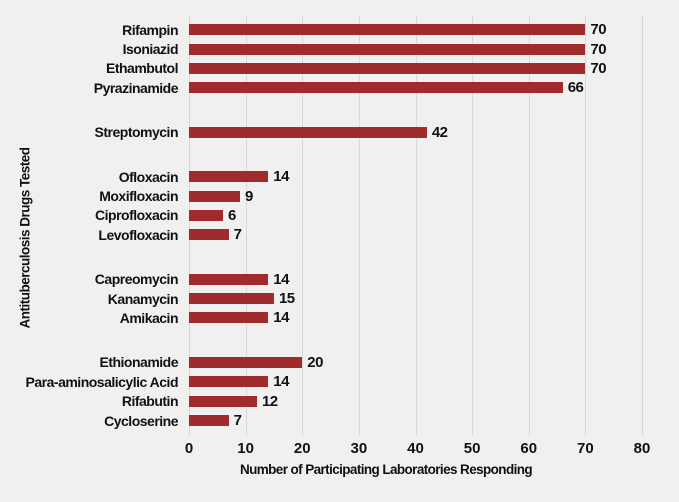  What do you see at coordinates (248, 196) in the screenshot?
I see `bar-value: 9` at bounding box center [248, 196].